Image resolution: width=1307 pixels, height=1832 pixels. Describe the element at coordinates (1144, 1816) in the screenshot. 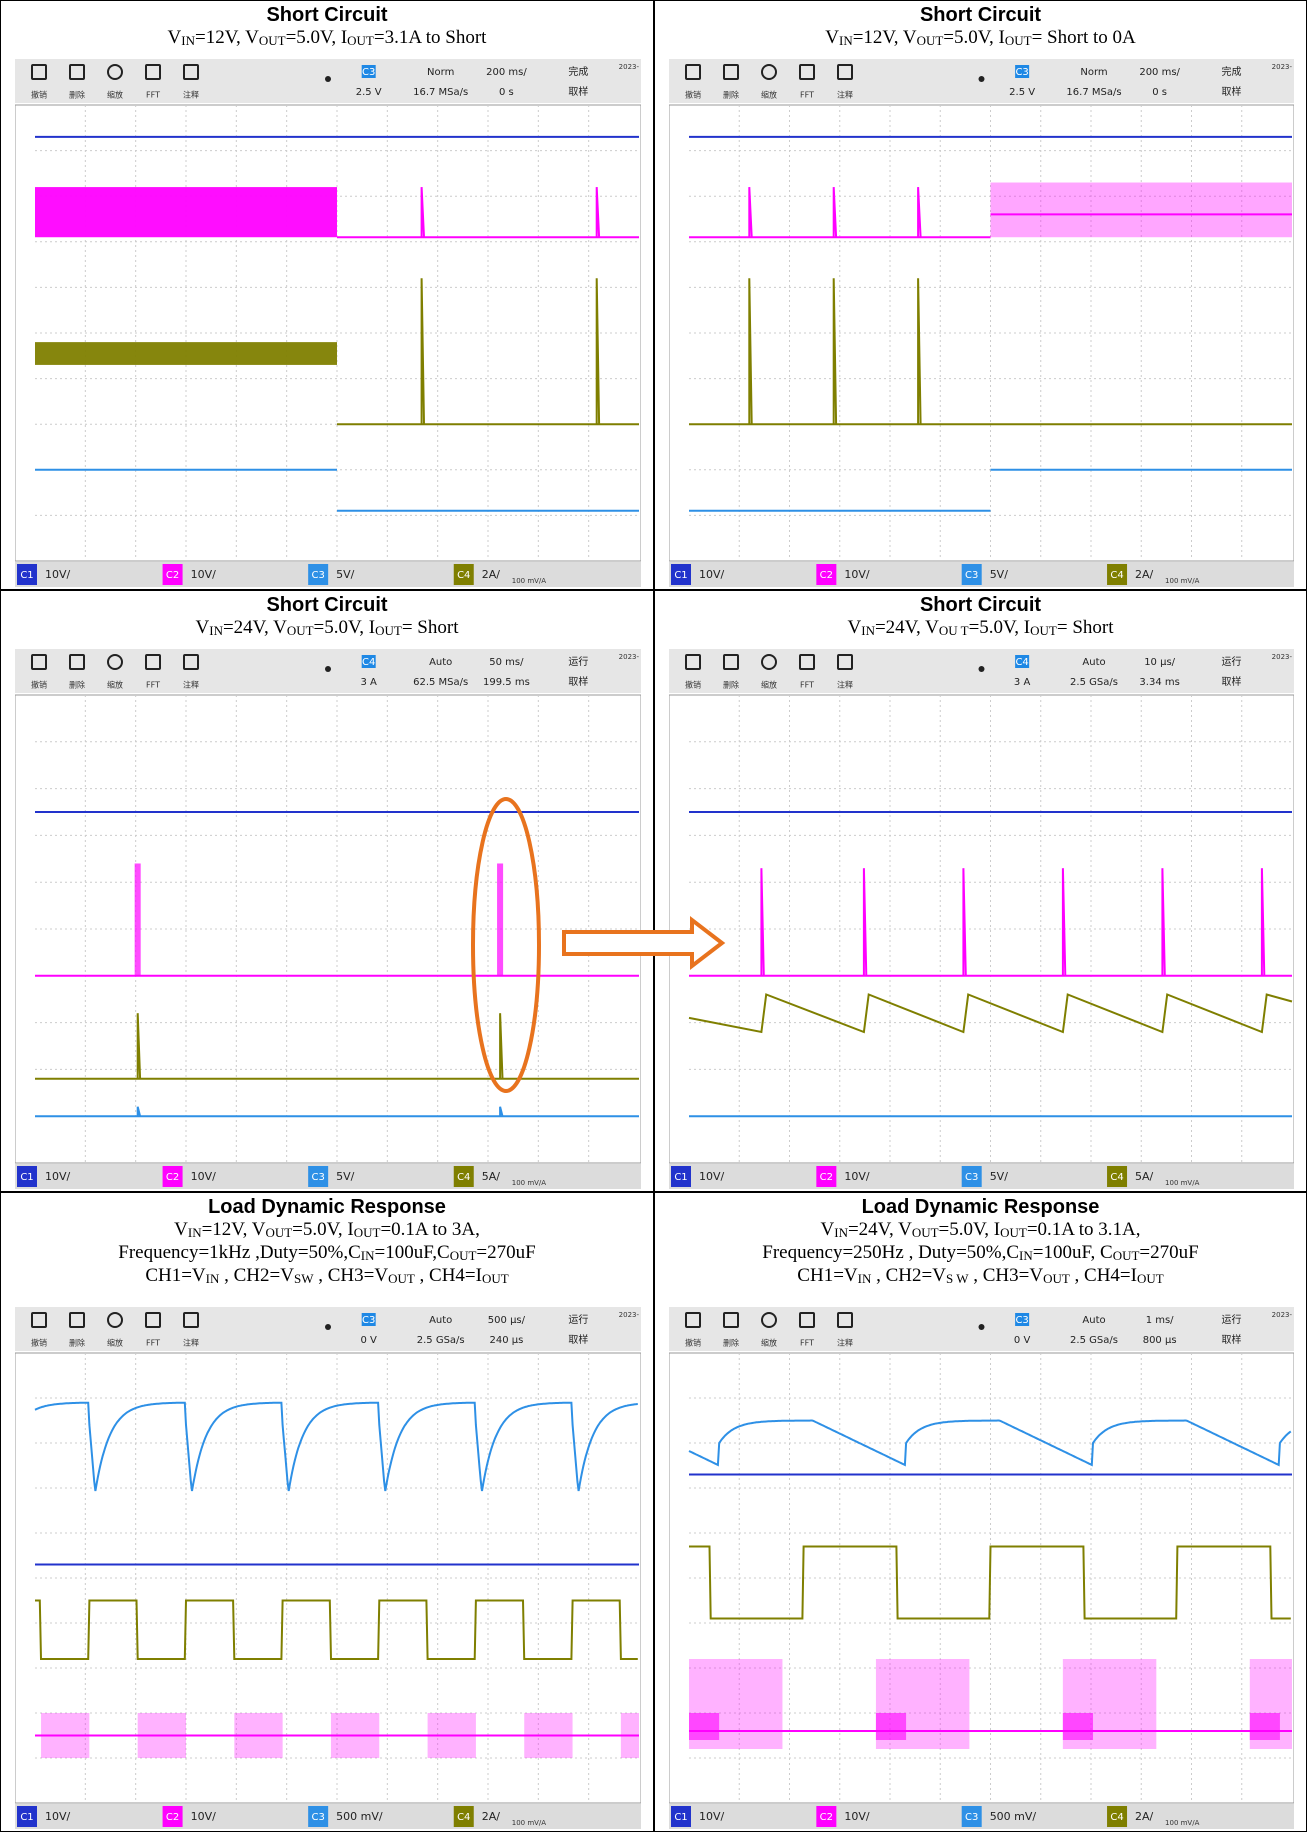

I see `channel-scale: 2A/` at that location.